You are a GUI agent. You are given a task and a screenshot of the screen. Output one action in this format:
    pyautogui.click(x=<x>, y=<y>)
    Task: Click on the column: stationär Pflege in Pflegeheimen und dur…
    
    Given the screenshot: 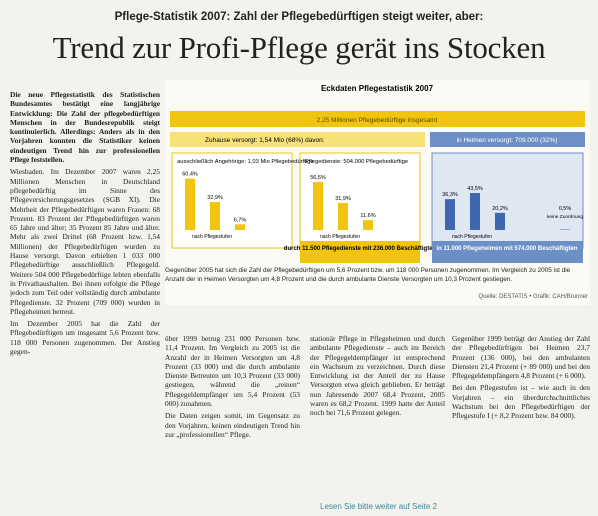 What is the action you would take?
    pyautogui.click(x=377, y=414)
    